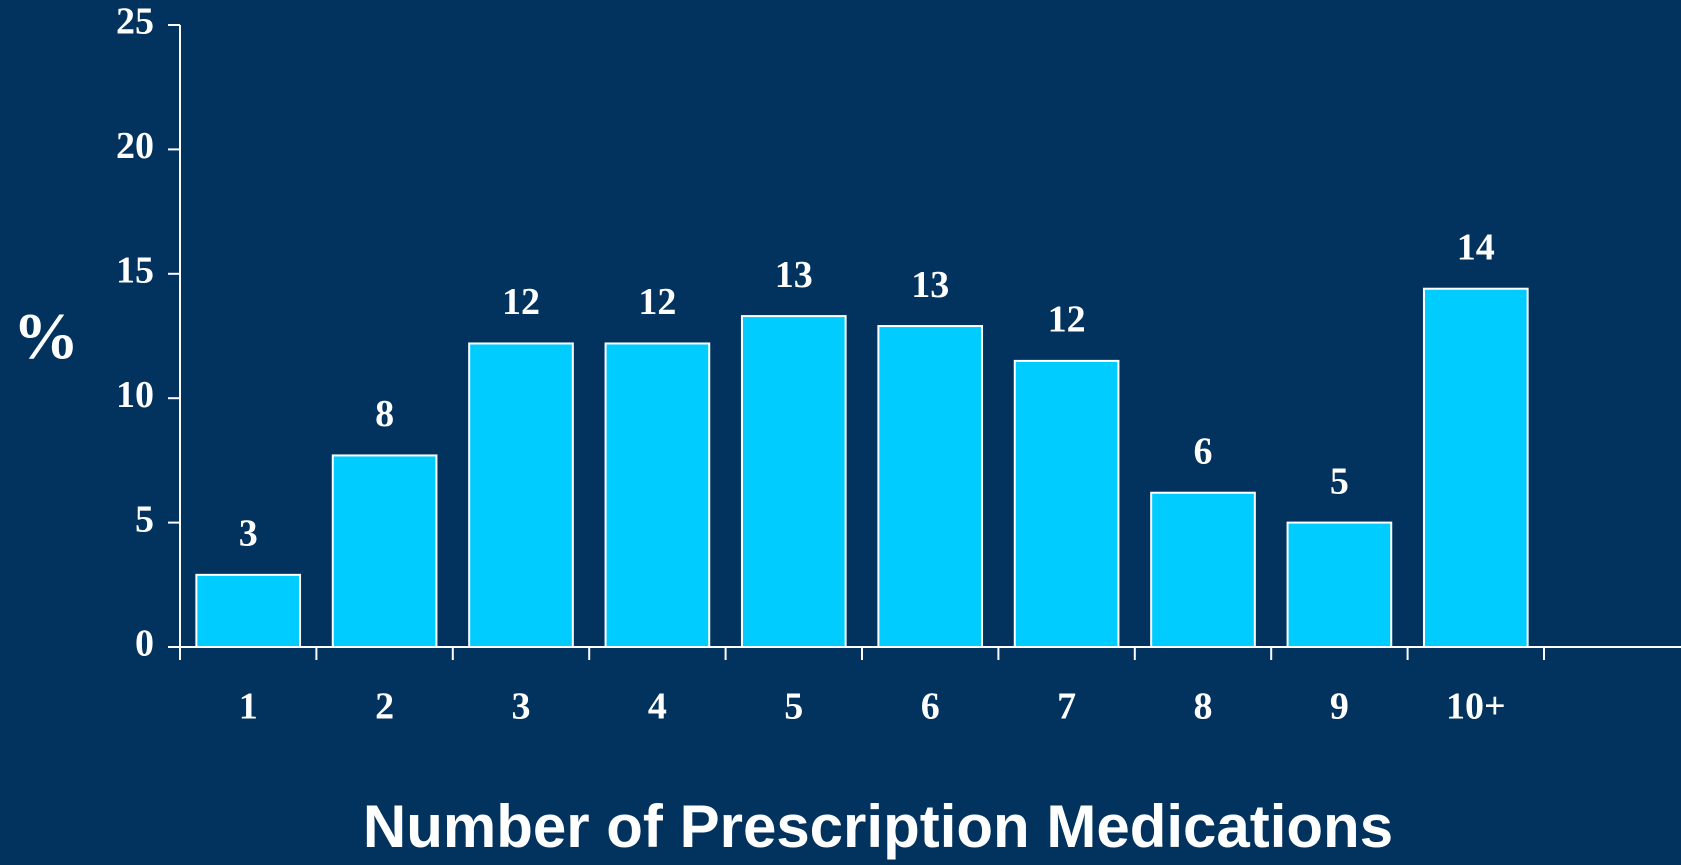  I want to click on y-tick-label: 15, so click(135, 271).